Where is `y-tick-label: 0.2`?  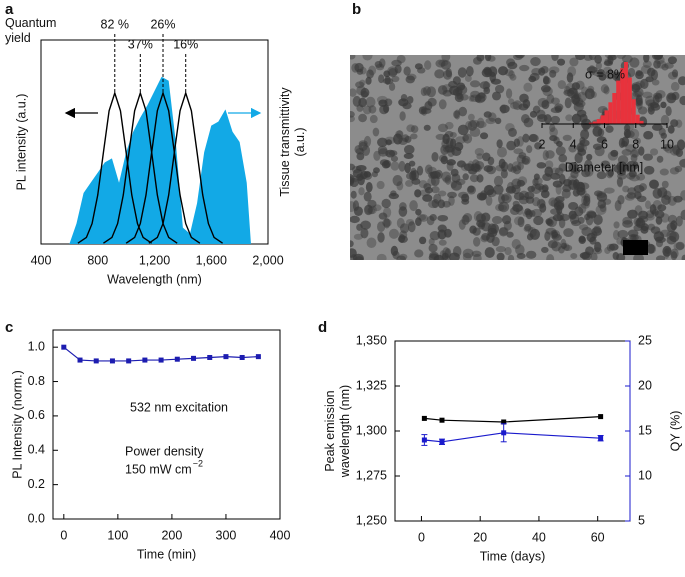
y-tick-label: 0.2 is located at coordinates (36, 484).